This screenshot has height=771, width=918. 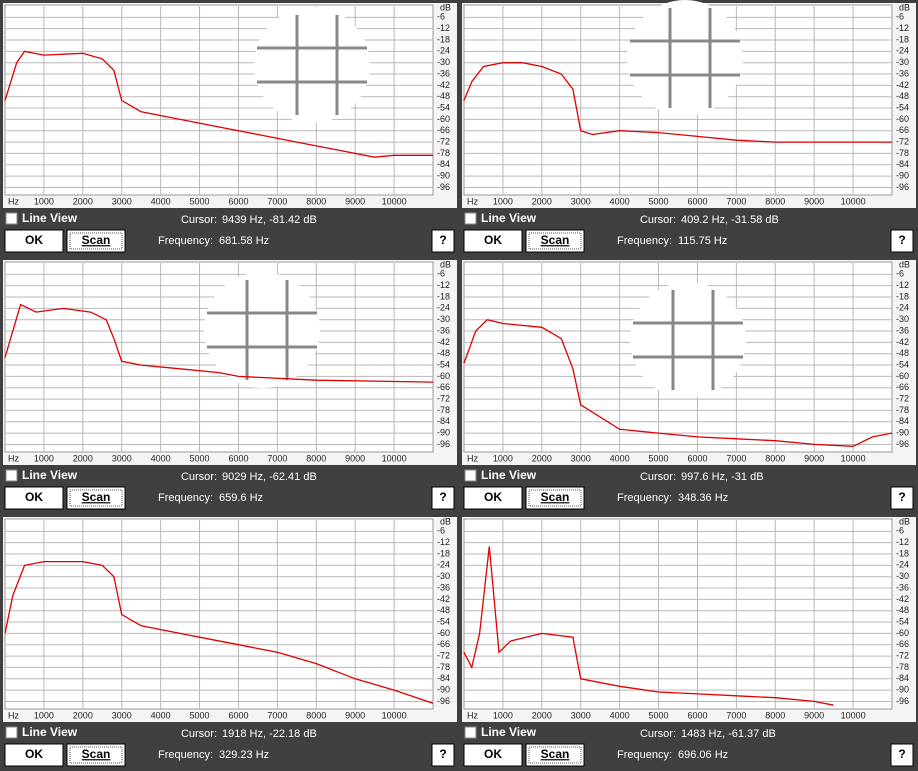 I want to click on plot-area, so click(x=219, y=614).